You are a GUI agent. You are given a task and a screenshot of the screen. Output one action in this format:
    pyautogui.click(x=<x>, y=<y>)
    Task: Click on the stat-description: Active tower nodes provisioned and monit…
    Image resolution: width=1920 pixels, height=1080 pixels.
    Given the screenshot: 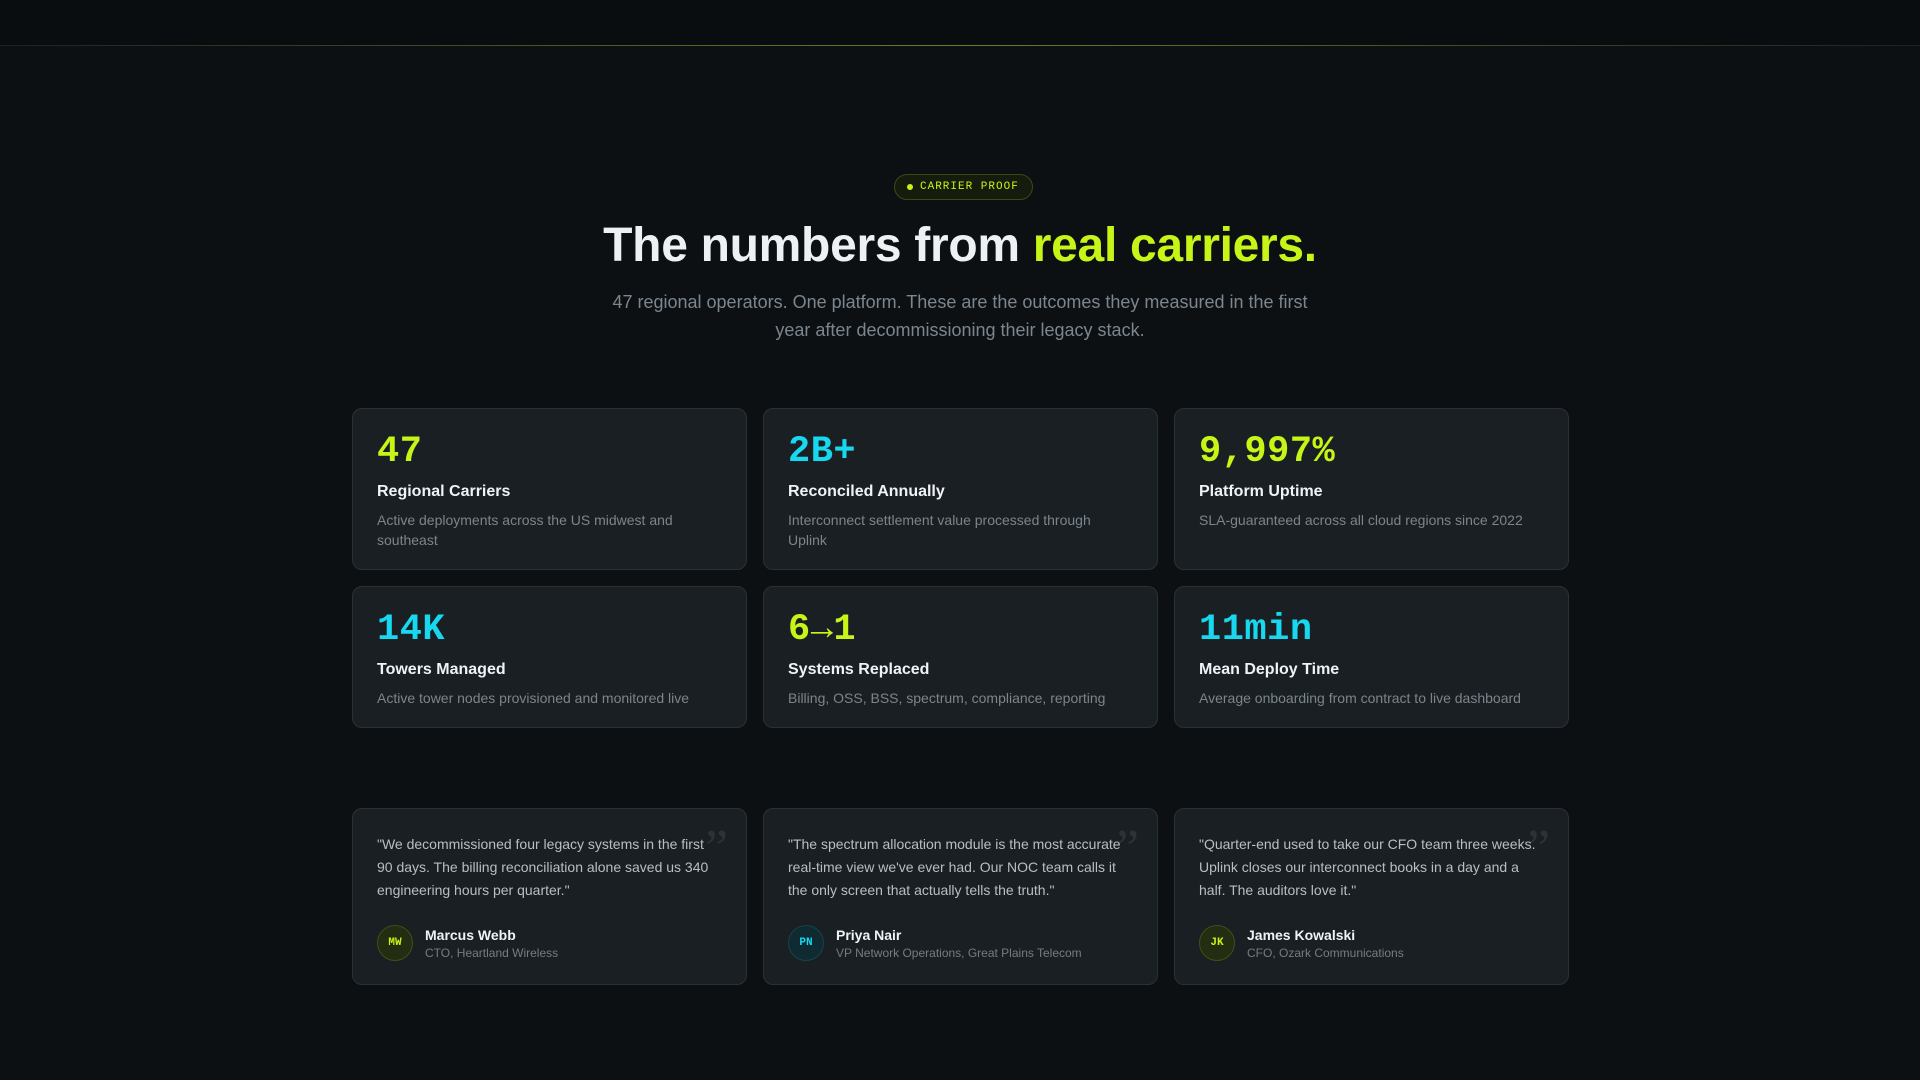 What is the action you would take?
    pyautogui.click(x=533, y=698)
    